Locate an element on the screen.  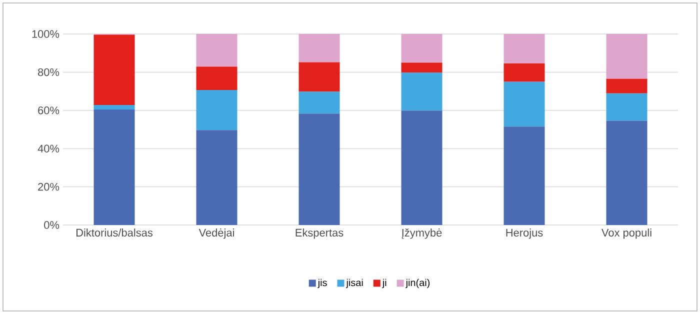
y-tick-label: 20% is located at coordinates (49, 186).